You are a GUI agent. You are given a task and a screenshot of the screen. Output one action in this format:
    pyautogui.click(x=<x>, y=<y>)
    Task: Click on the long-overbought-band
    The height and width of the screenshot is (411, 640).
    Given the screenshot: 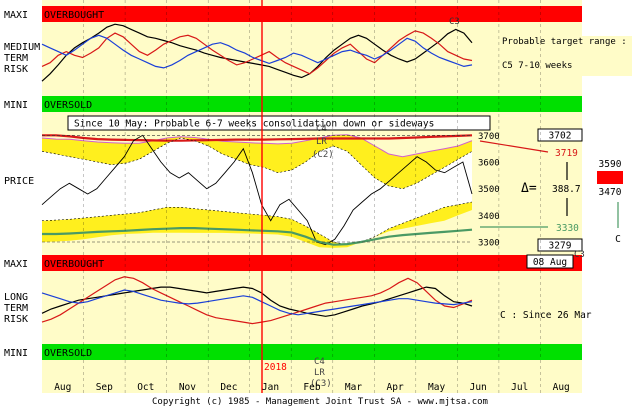 What is the action you would take?
    pyautogui.click(x=312, y=263)
    